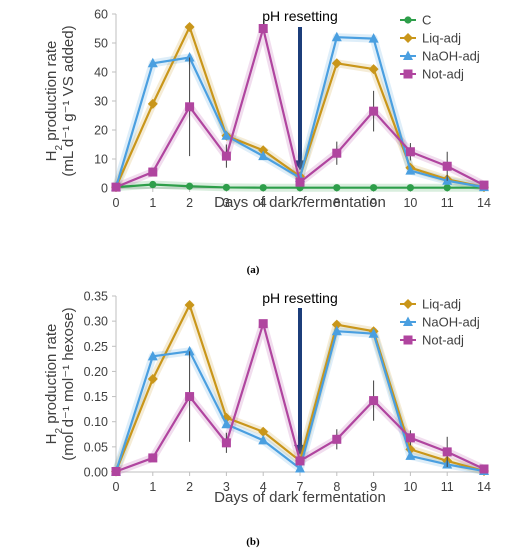  I want to click on y-tick-label: 30, so click(101, 102).